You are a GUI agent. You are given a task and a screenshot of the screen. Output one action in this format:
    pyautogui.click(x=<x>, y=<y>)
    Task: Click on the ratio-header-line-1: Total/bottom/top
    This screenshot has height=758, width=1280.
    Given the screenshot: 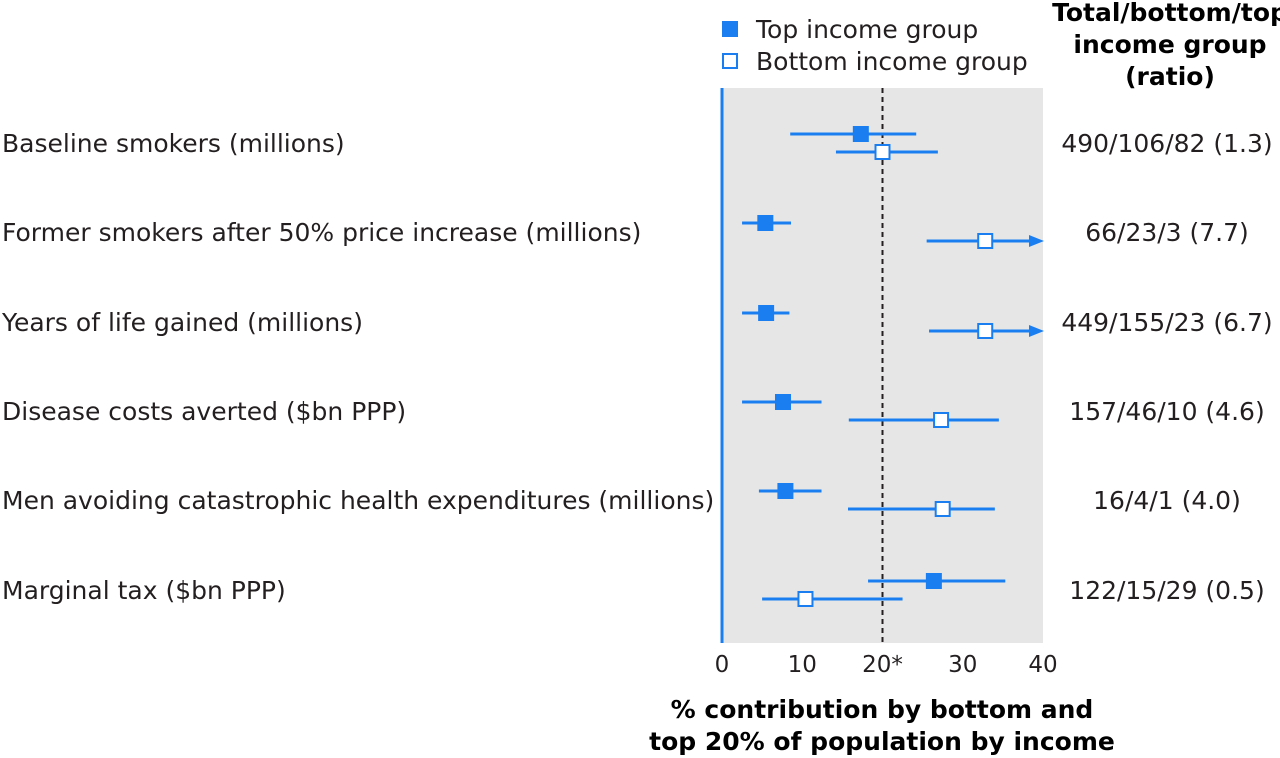 What is the action you would take?
    pyautogui.click(x=1166, y=13)
    